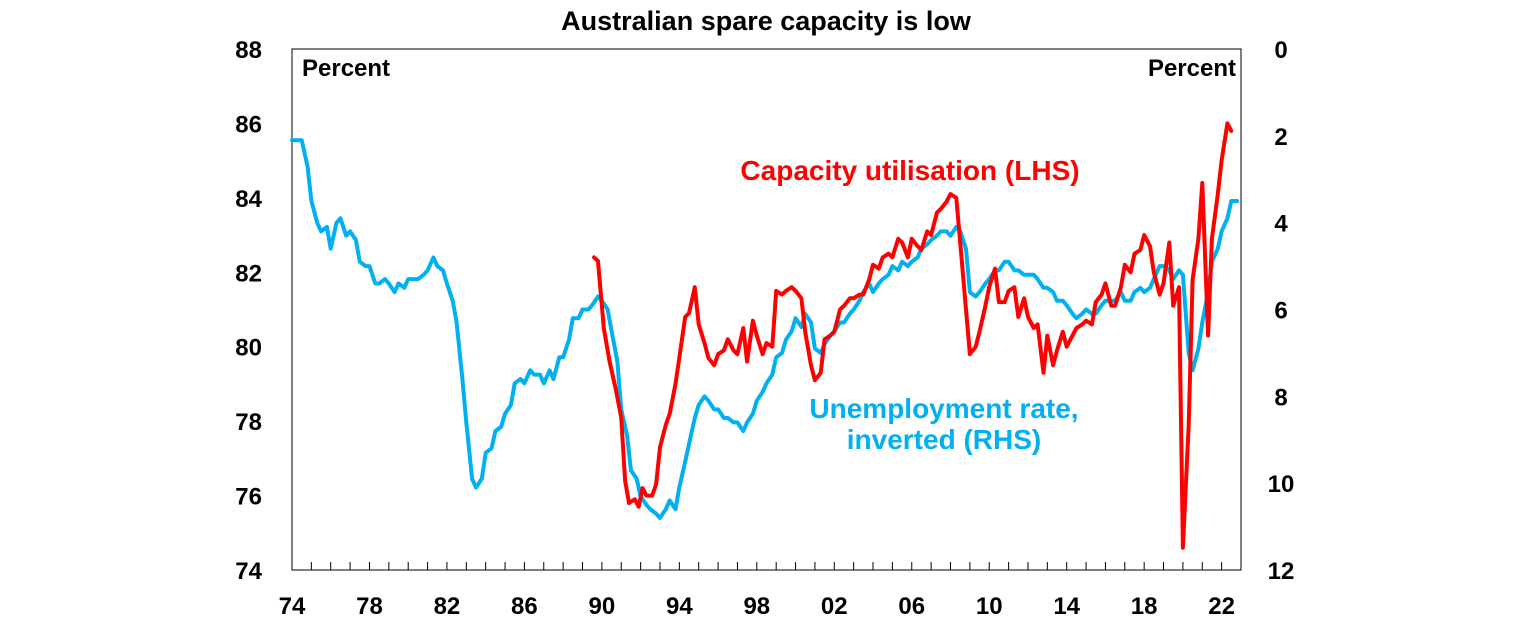 The image size is (1536, 621). Describe the element at coordinates (602, 606) in the screenshot. I see `x-tick-label: 90` at that location.